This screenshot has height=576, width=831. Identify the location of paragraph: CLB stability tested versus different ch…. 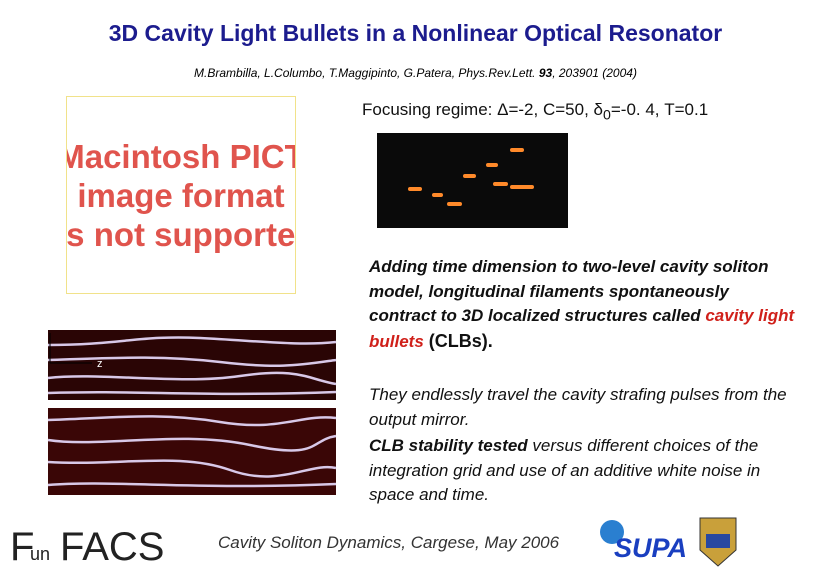
(584, 471).